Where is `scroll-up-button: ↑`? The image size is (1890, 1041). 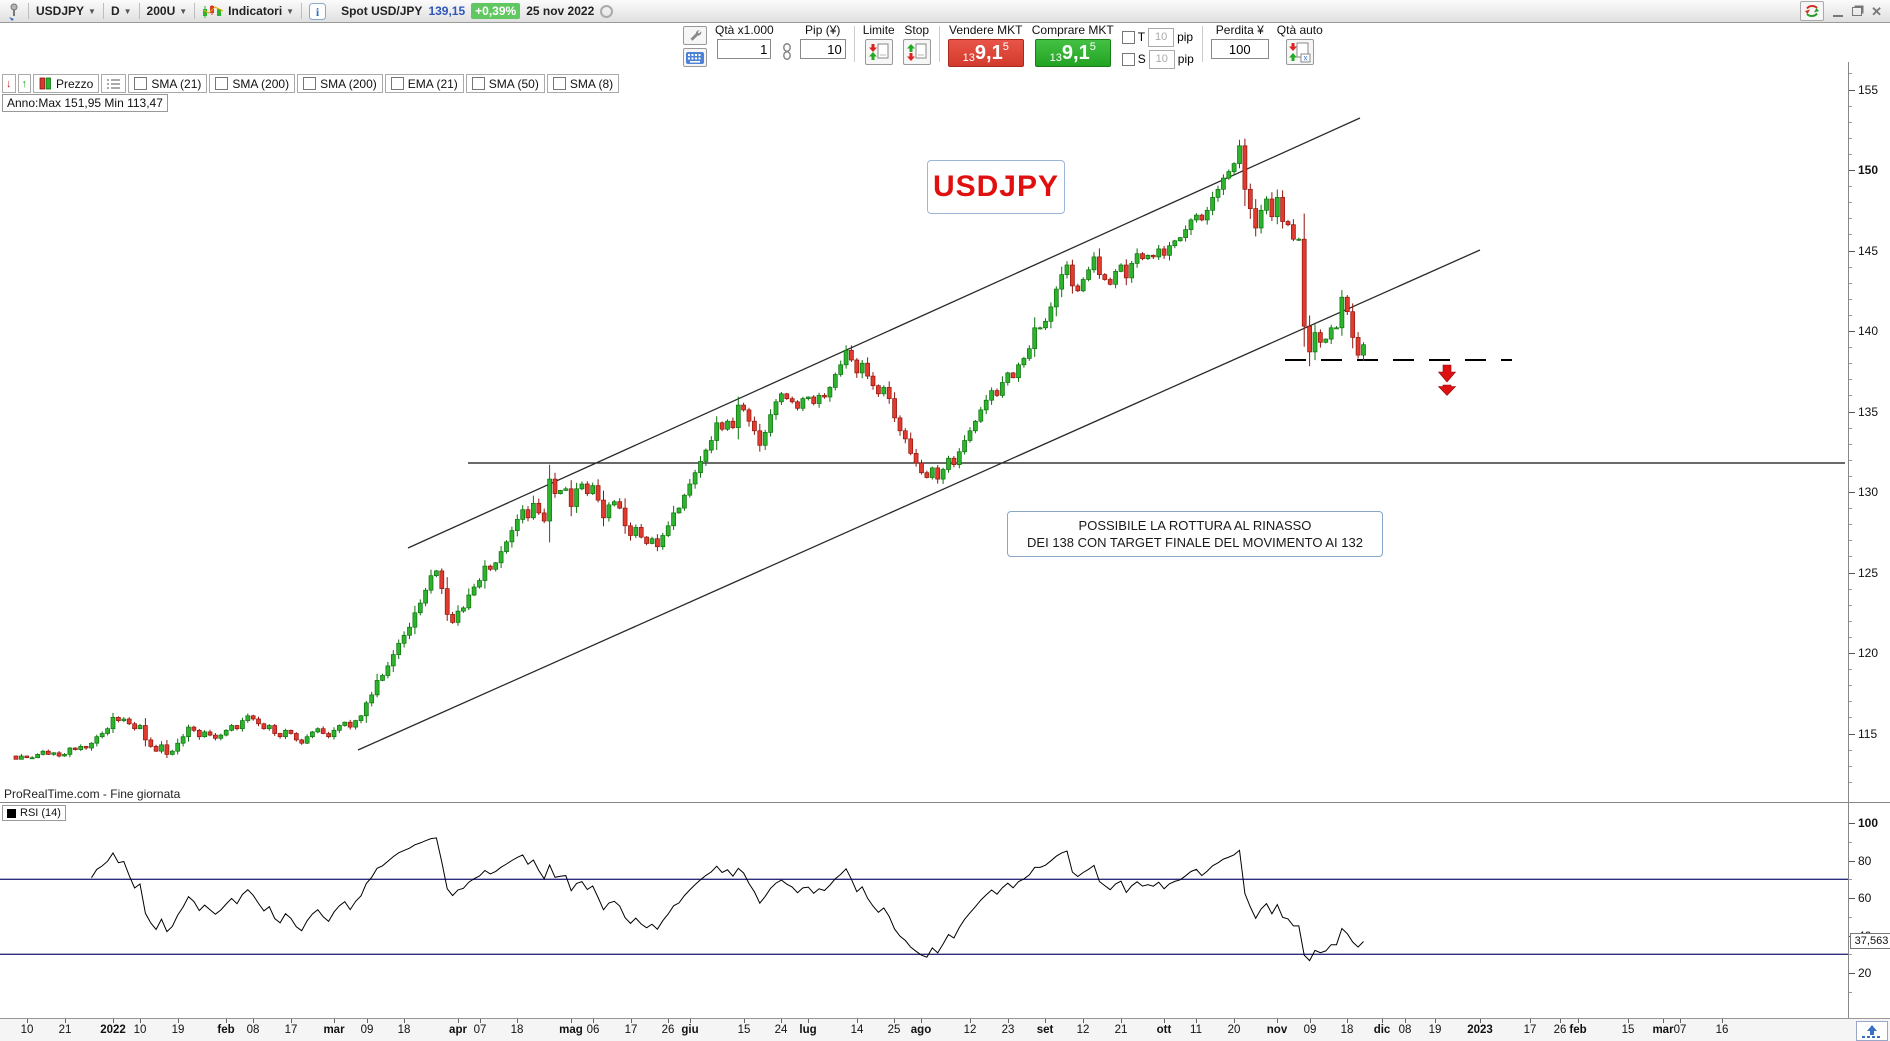 scroll-up-button: ↑ is located at coordinates (24, 83).